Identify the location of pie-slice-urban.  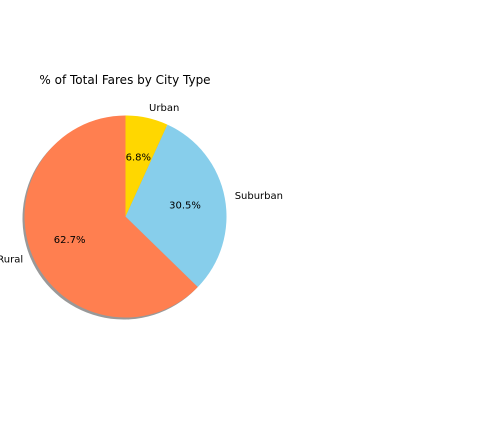
(146, 166).